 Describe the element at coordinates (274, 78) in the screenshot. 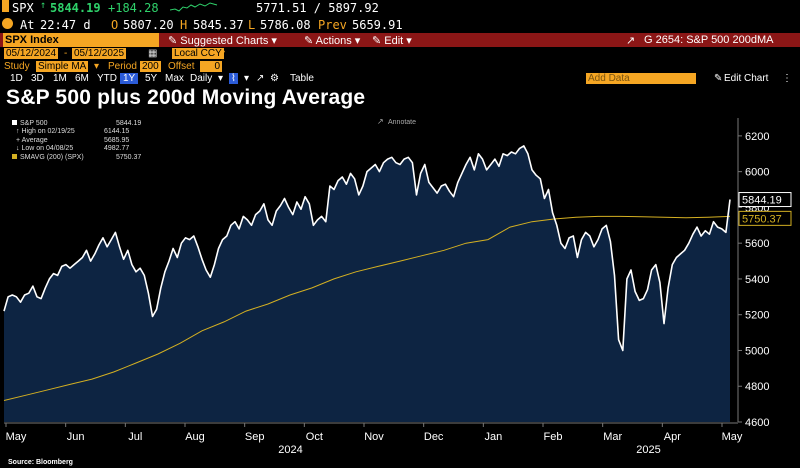

I see `settings-icon: ⚙` at that location.